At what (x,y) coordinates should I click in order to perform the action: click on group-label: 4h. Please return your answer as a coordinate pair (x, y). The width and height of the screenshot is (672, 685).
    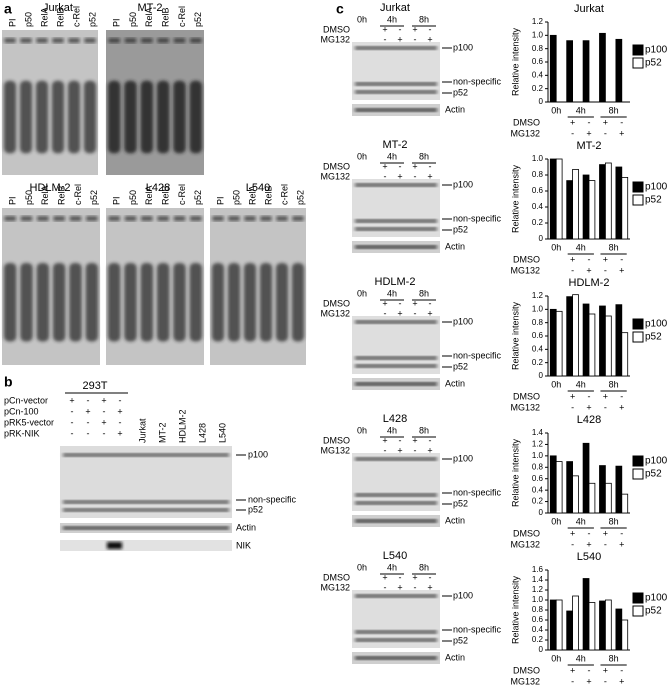
    Looking at the image, I should click on (581, 110).